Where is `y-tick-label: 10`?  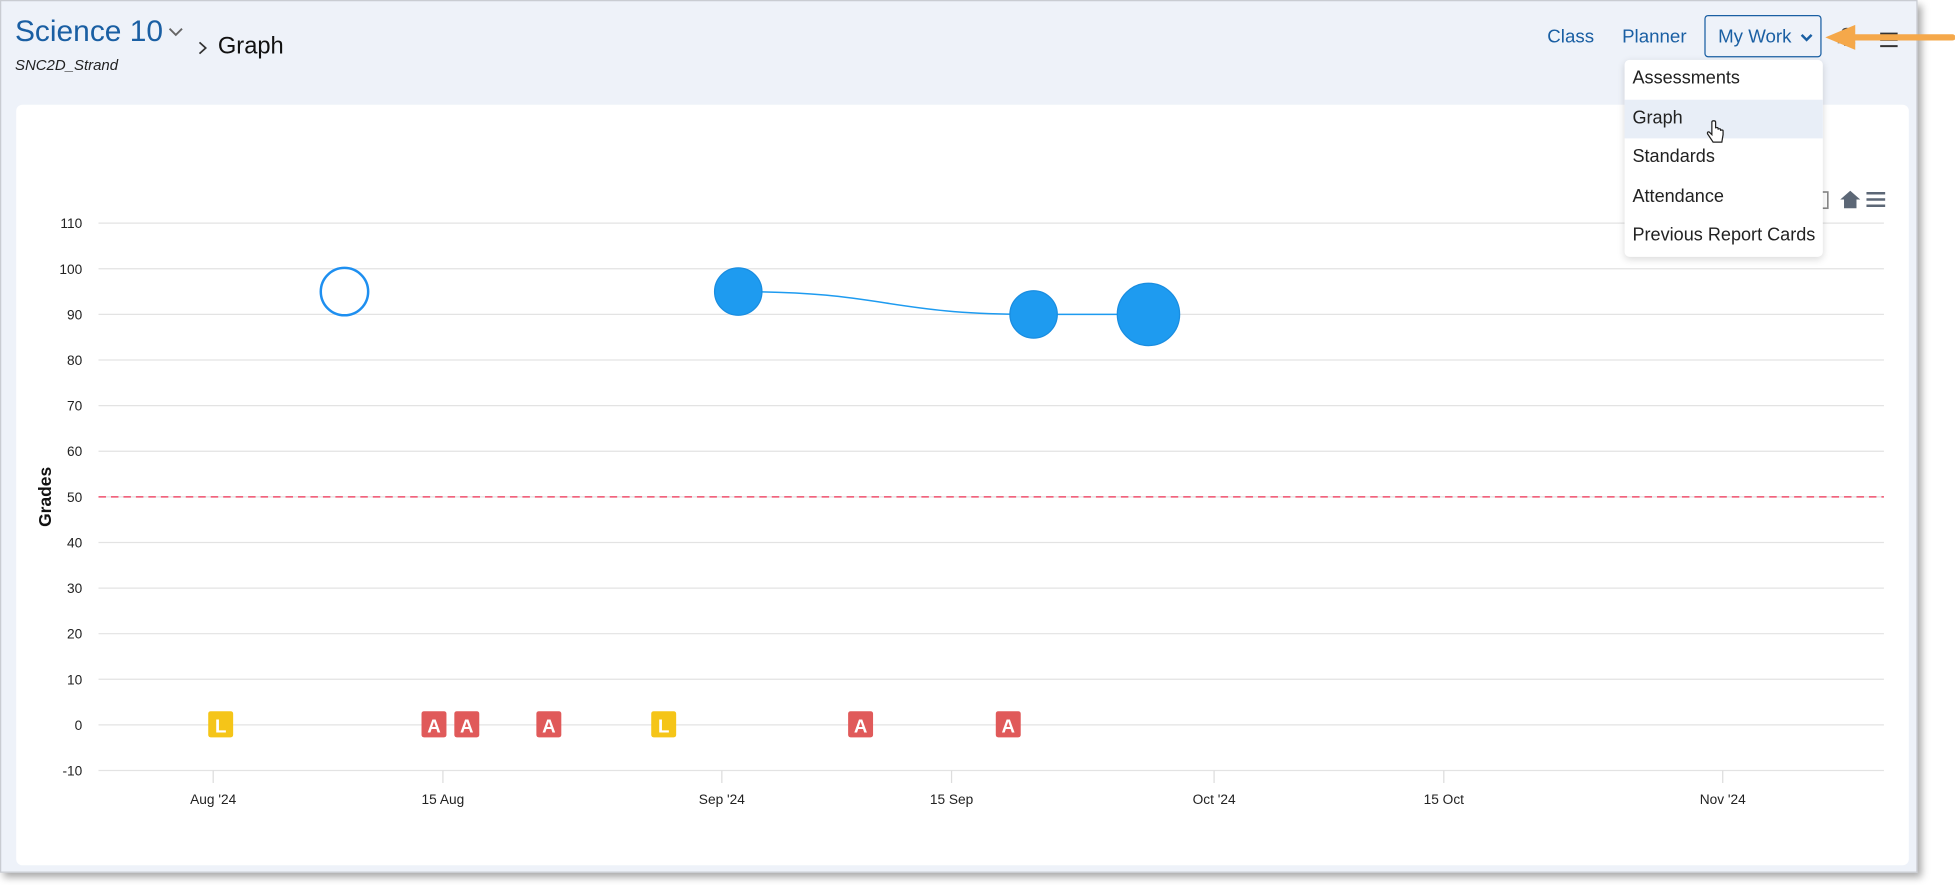 y-tick-label: 10 is located at coordinates (75, 679).